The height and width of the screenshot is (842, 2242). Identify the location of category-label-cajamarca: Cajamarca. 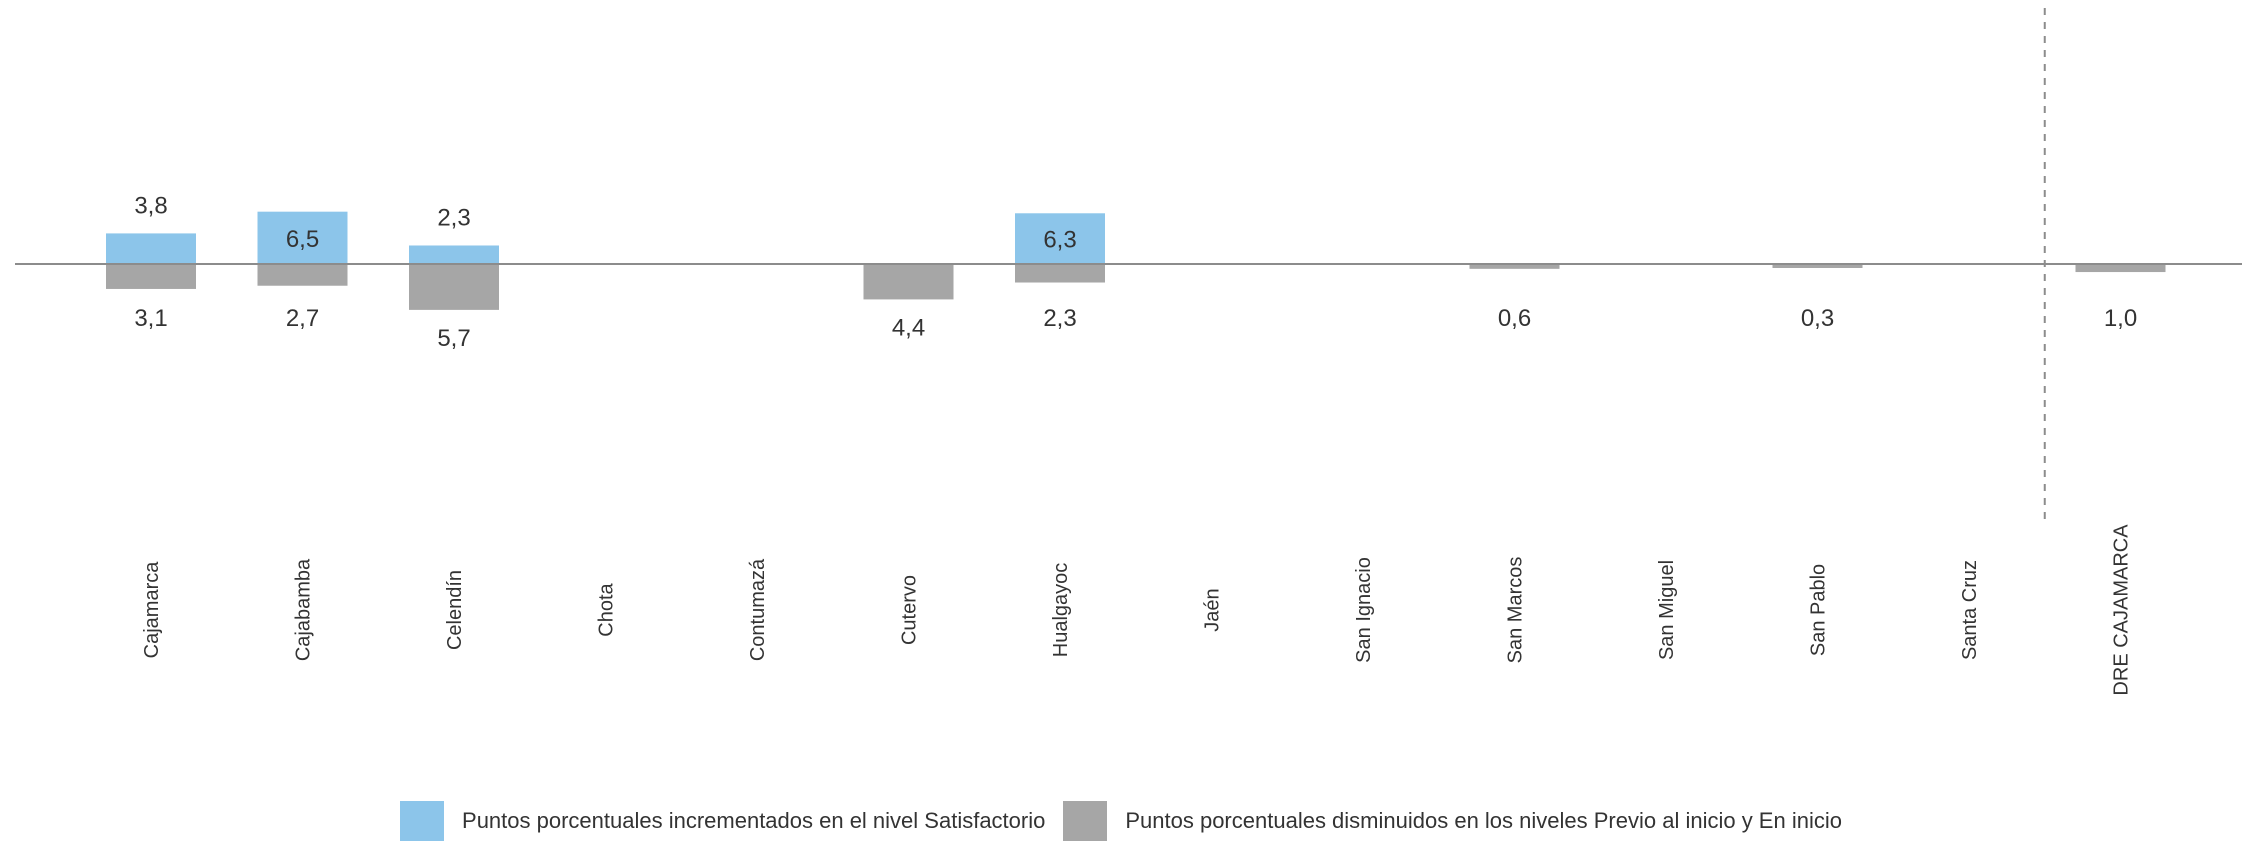
(152, 610).